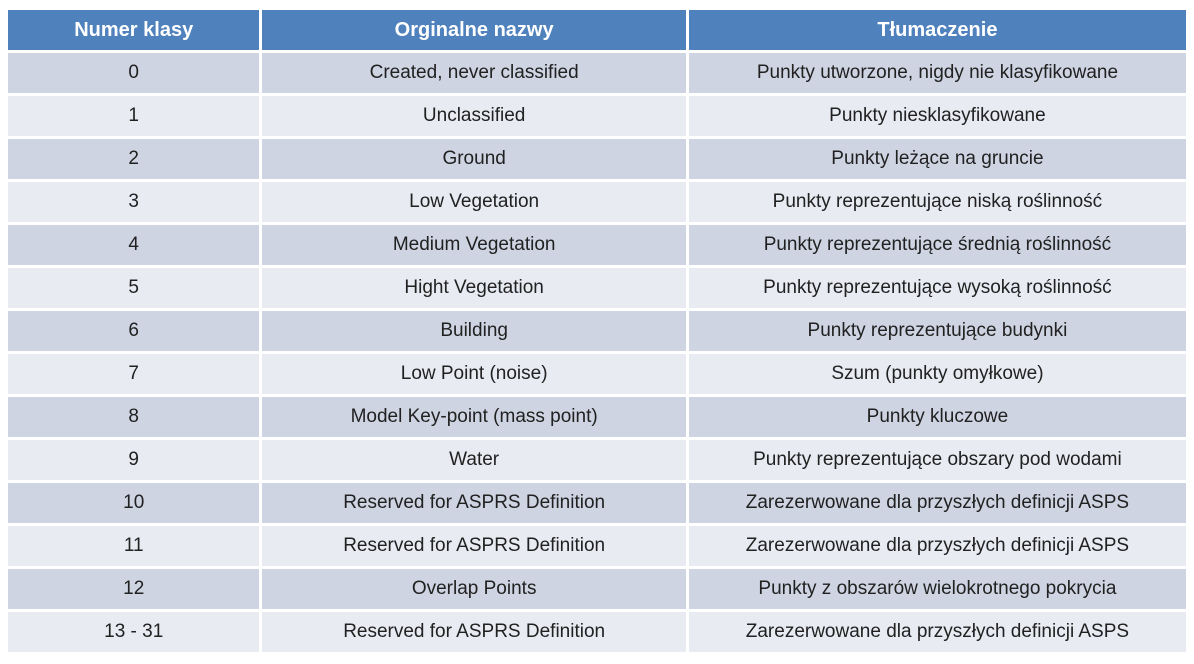 The image size is (1194, 664). I want to click on cell-class-number: 9, so click(135, 461).